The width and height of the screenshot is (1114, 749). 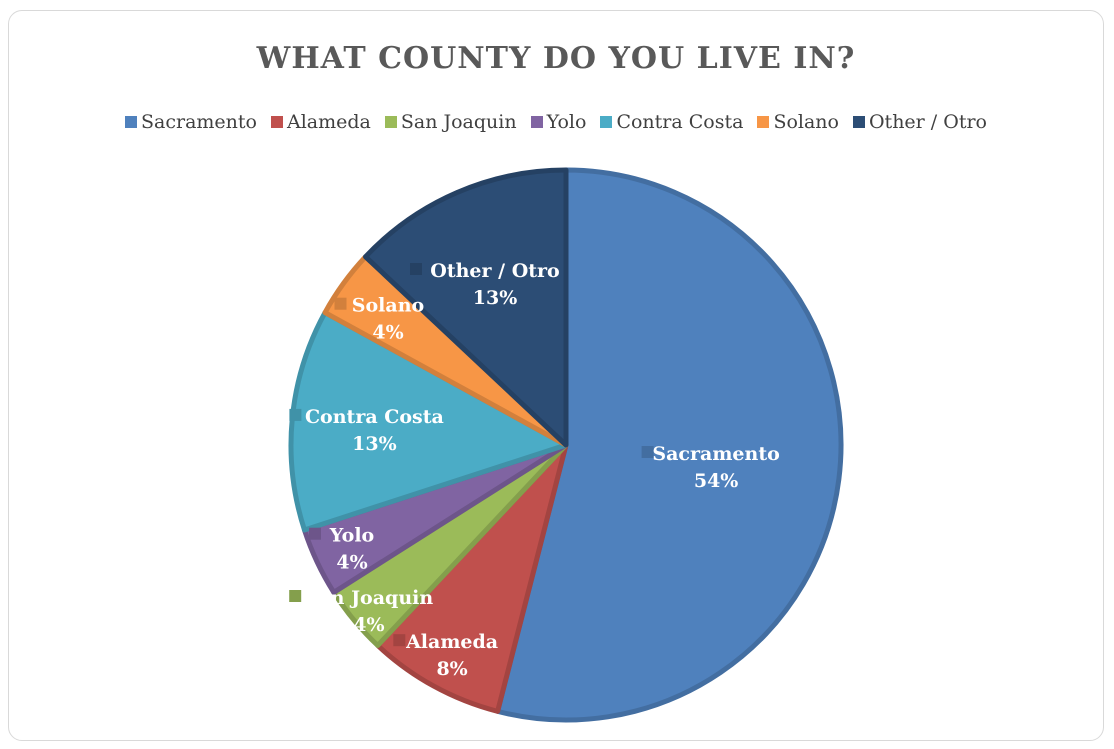 What do you see at coordinates (351, 549) in the screenshot?
I see `data-label-yolo: Yolo 4%` at bounding box center [351, 549].